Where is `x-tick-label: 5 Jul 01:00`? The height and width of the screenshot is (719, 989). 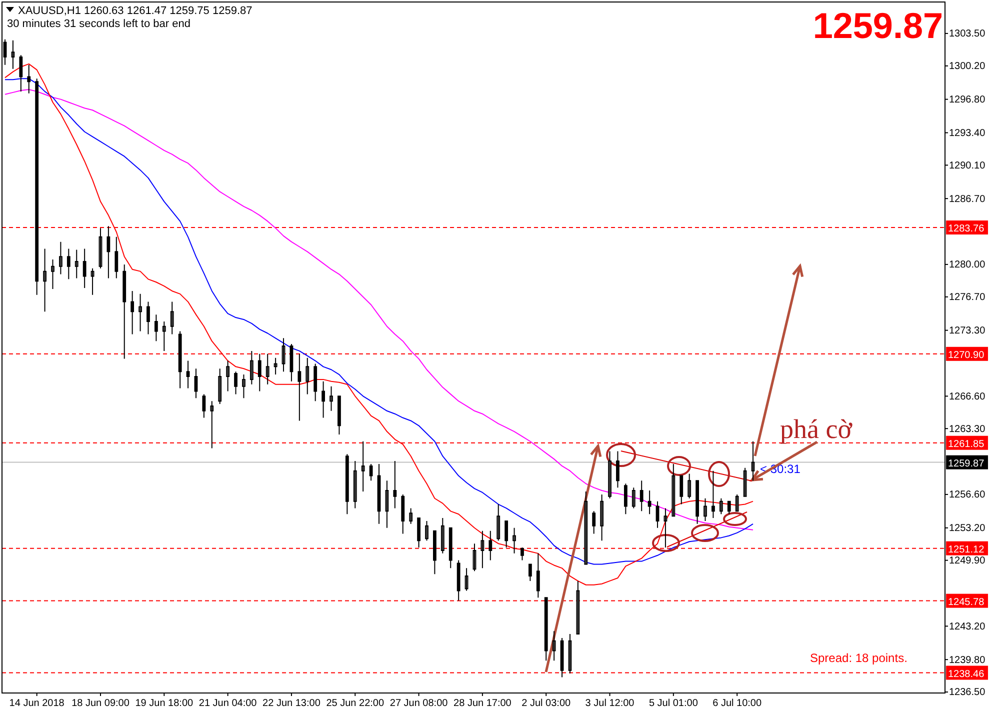
x-tick-label: 5 Jul 01:00 is located at coordinates (673, 704).